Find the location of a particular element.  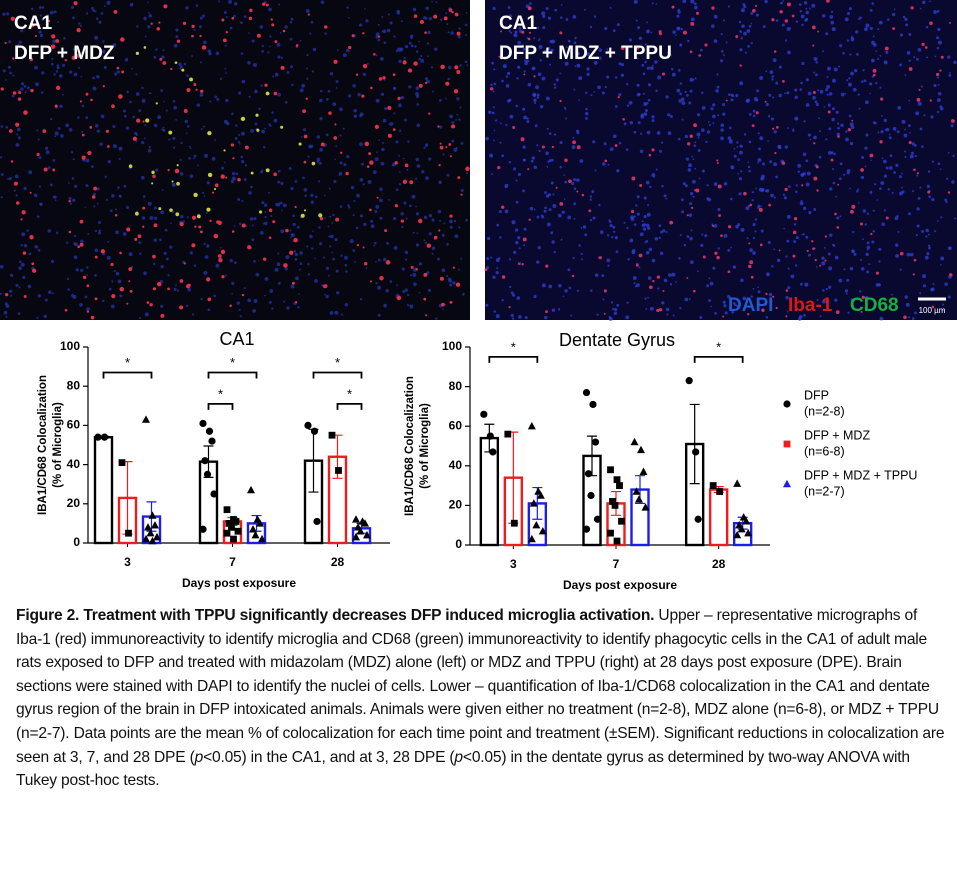

y-axis-label: IBA1/CD68 Colocalization is located at coordinates (410, 446).